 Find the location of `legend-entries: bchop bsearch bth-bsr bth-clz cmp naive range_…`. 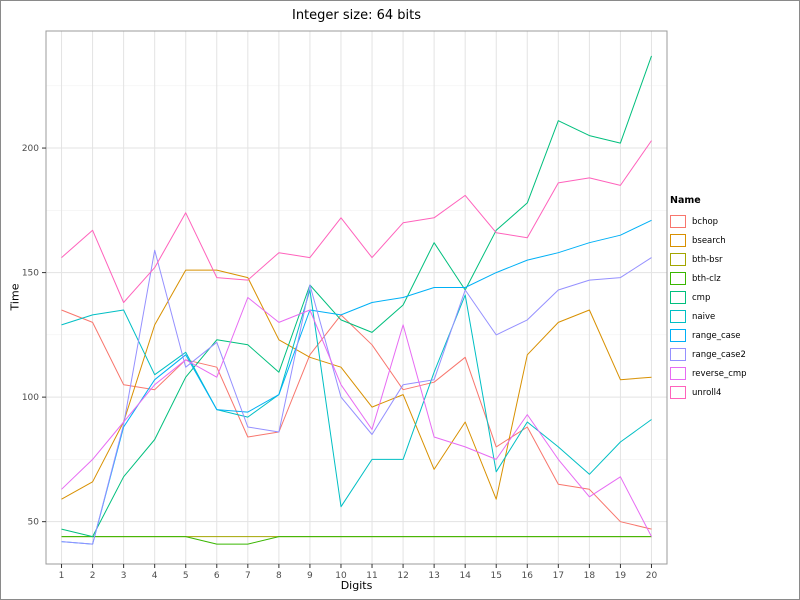

legend-entries: bchop bsearch bth-bsr bth-clz cmp naive range_… is located at coordinates (708, 307).